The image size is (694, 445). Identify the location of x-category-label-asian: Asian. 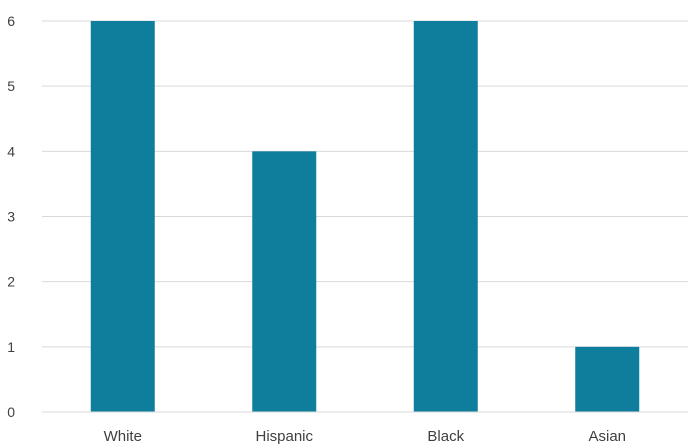
(607, 436).